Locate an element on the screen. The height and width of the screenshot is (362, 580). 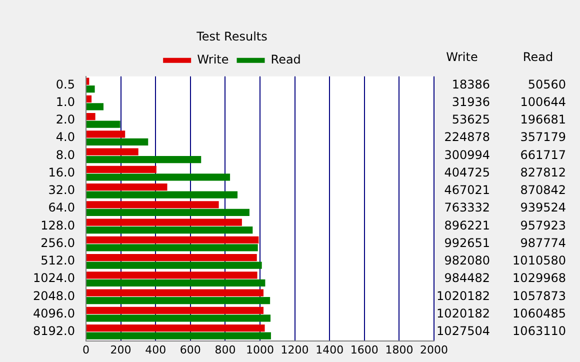
y-tick-label: 1.0 is located at coordinates (65, 101).